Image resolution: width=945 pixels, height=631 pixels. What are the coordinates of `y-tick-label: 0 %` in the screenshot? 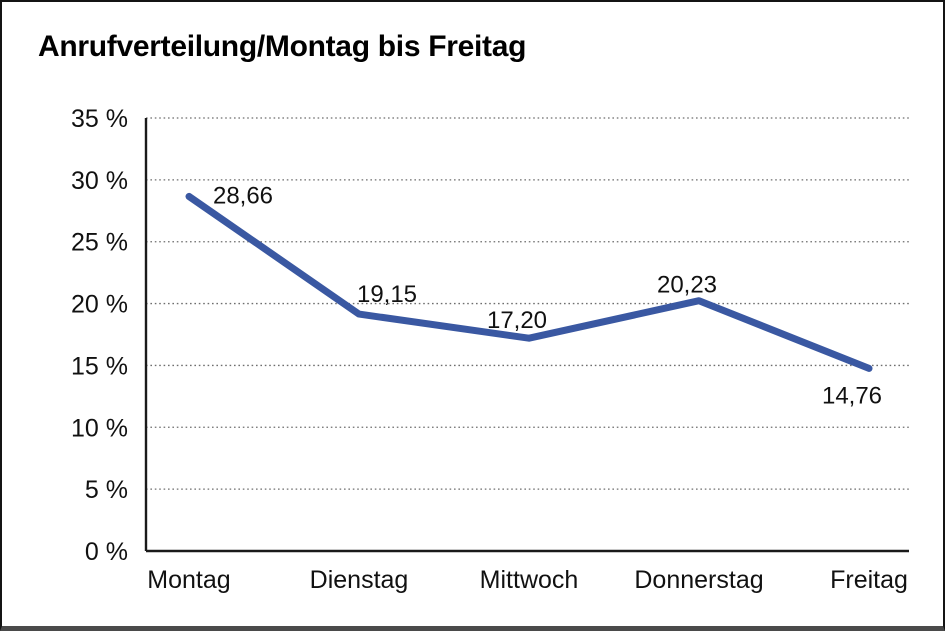 It's located at (106, 552).